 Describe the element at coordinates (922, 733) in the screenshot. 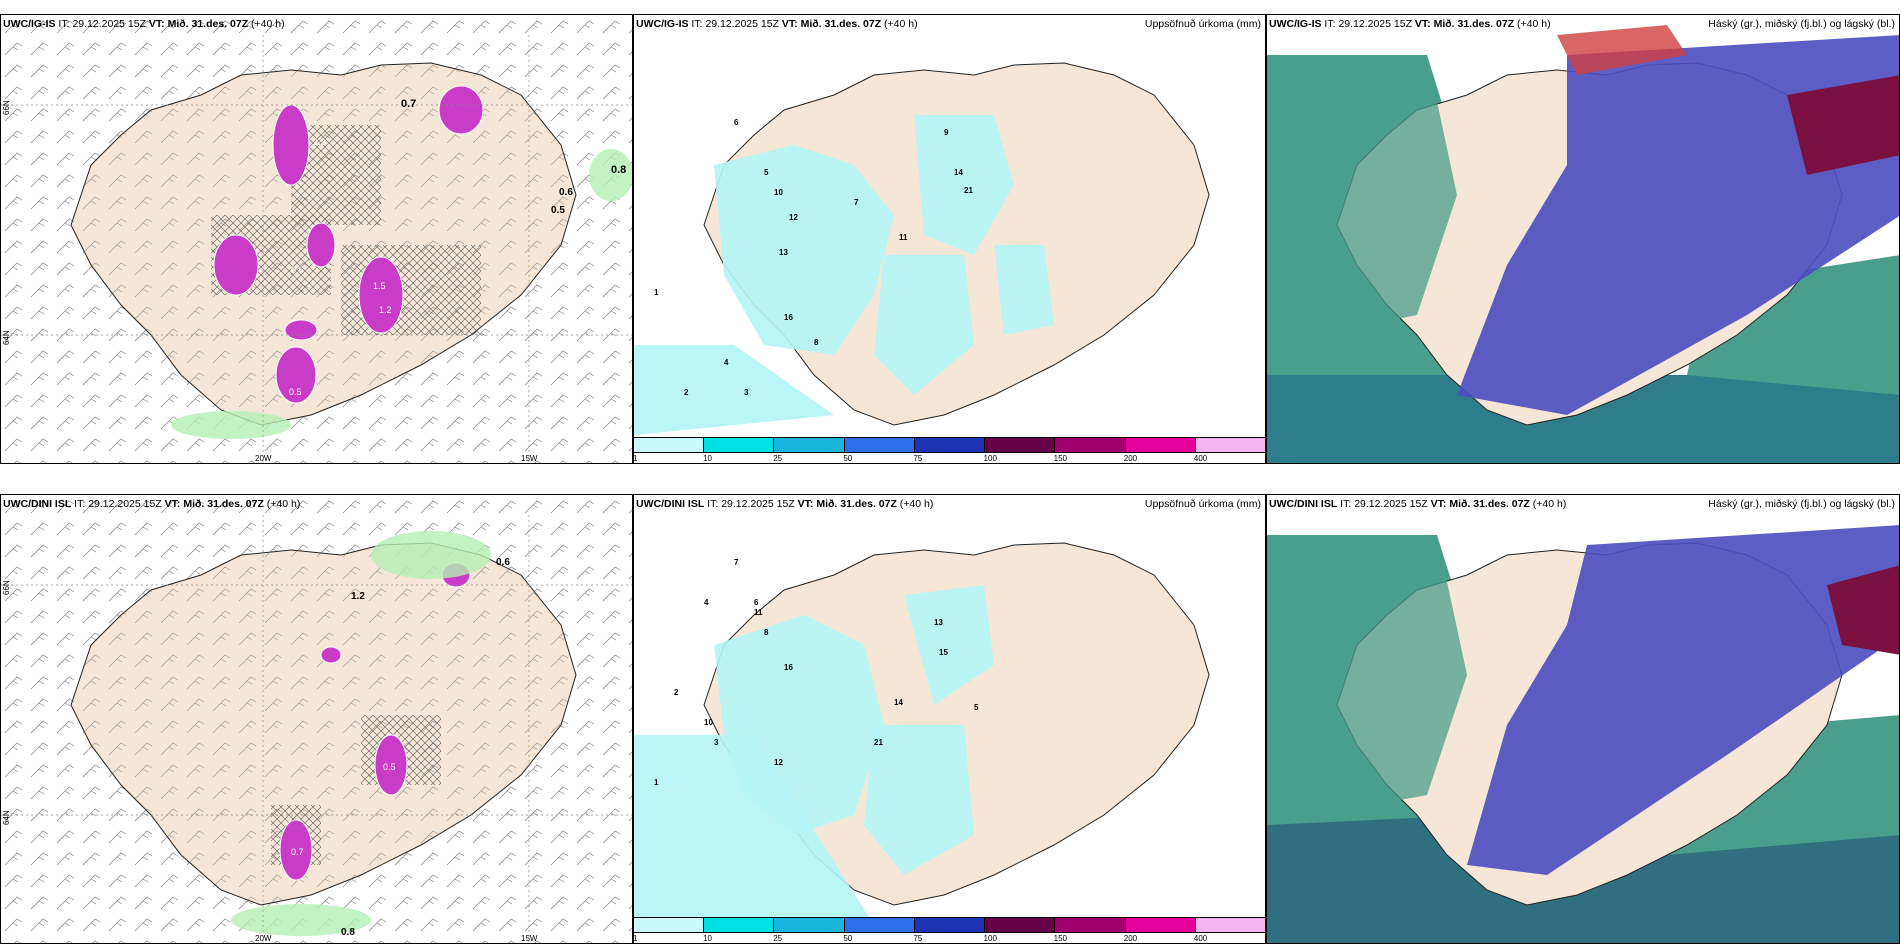

I see `precip-map: 1 2 3 4 5 6 7 8 10 11 12 13 14 15 16 21` at that location.